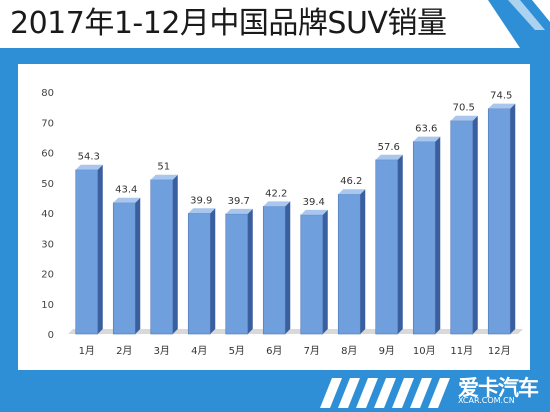 This screenshot has width=550, height=412. What do you see at coordinates (461, 351) in the screenshot?
I see `x-tick-label: 11月` at bounding box center [461, 351].